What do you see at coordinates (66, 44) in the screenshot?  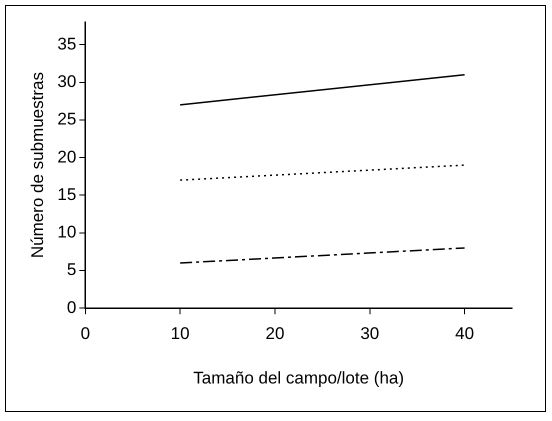 I see `y-tick-label: 35` at bounding box center [66, 44].